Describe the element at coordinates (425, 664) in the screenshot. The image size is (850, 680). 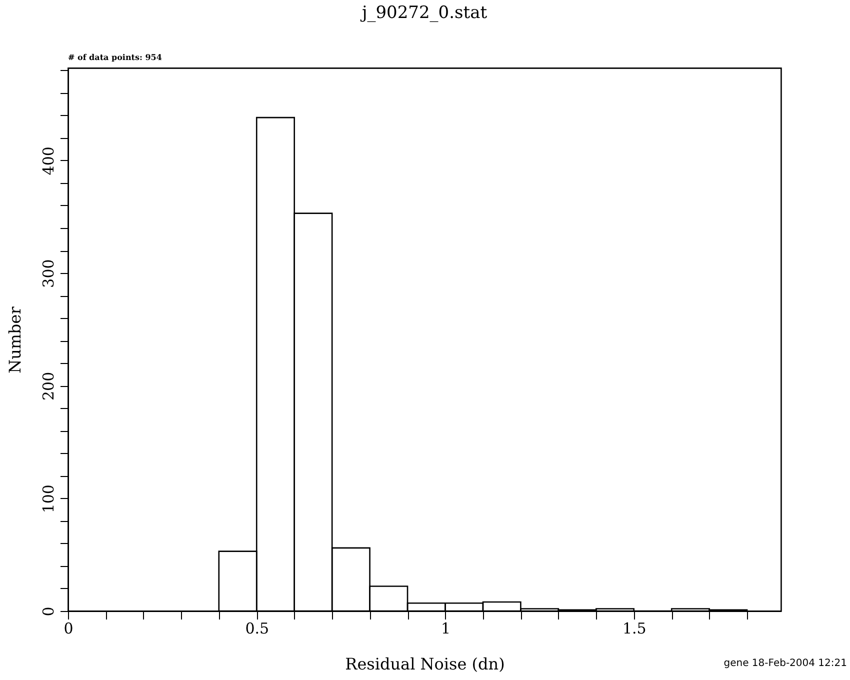
I see `x-axis-title: Residual Noise (dn)` at that location.